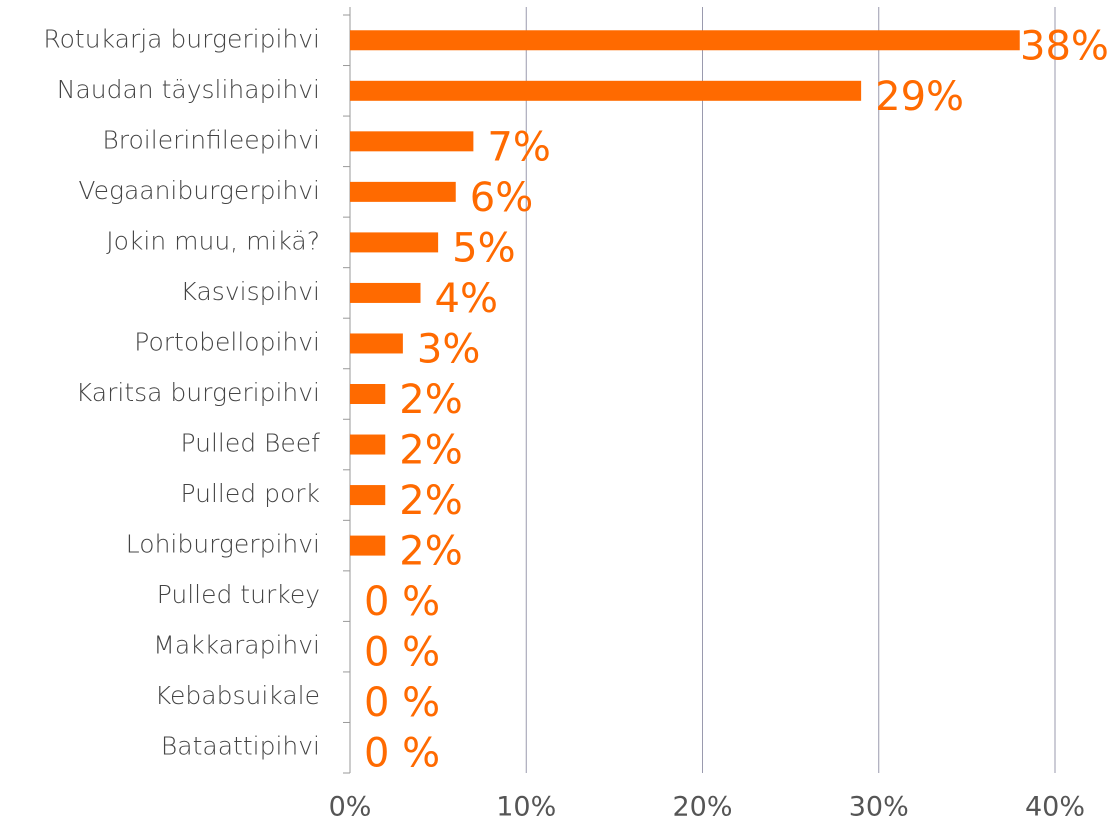 Image resolution: width=1112 pixels, height=828 pixels. I want to click on category-label: Naudan täyslihapihvi, so click(188, 89).